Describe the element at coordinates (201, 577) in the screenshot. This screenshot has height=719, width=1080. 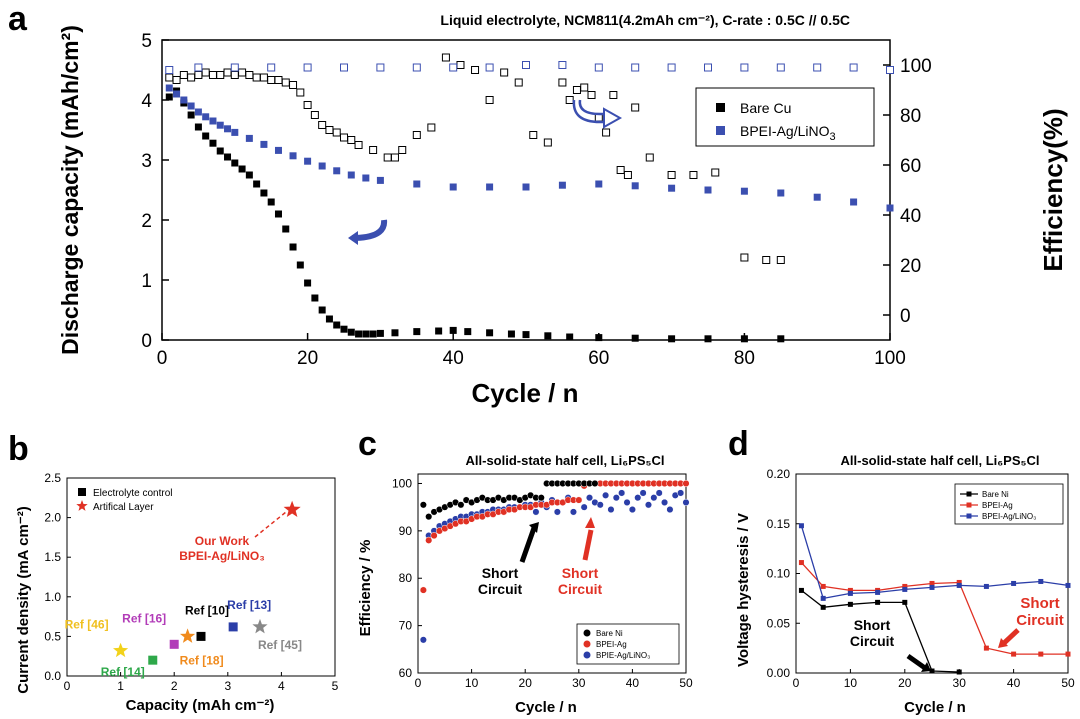
I see `panel-b-frame` at that location.